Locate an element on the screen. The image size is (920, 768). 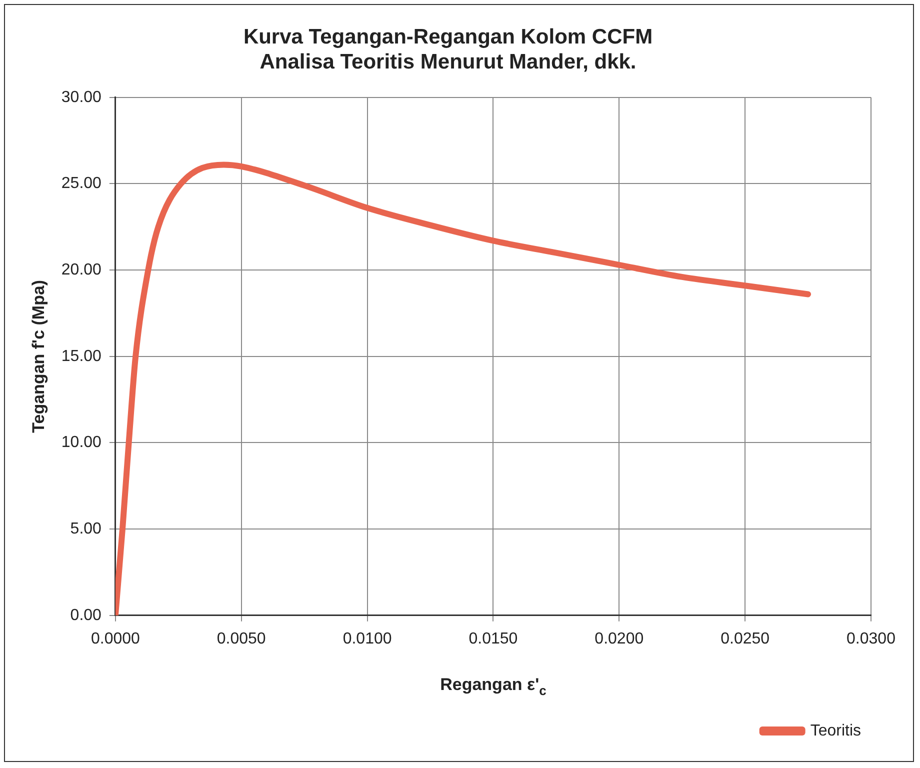
y-tick-label: 0.00 is located at coordinates (86, 615).